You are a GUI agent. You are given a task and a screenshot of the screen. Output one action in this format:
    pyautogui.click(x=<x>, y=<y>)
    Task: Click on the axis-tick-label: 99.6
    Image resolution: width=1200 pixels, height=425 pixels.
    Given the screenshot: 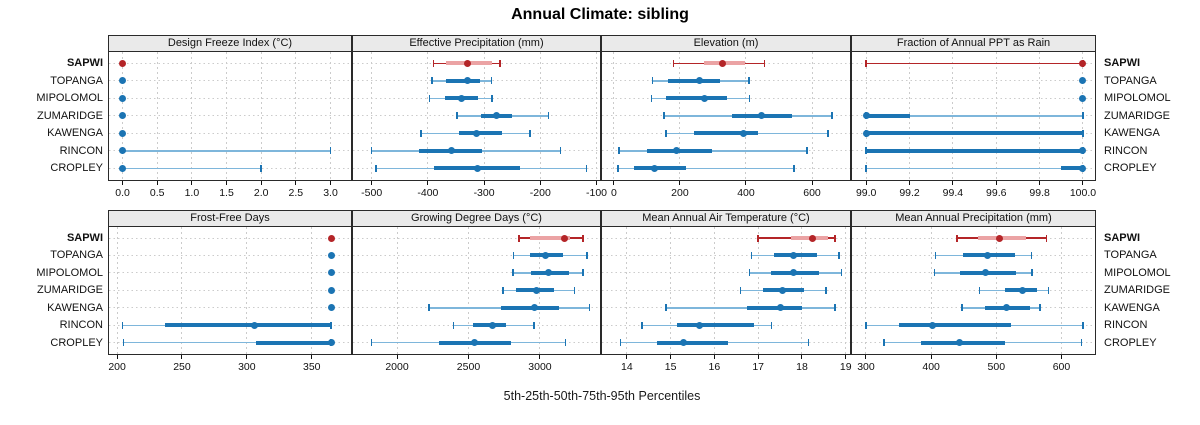 What is the action you would take?
    pyautogui.click(x=996, y=193)
    